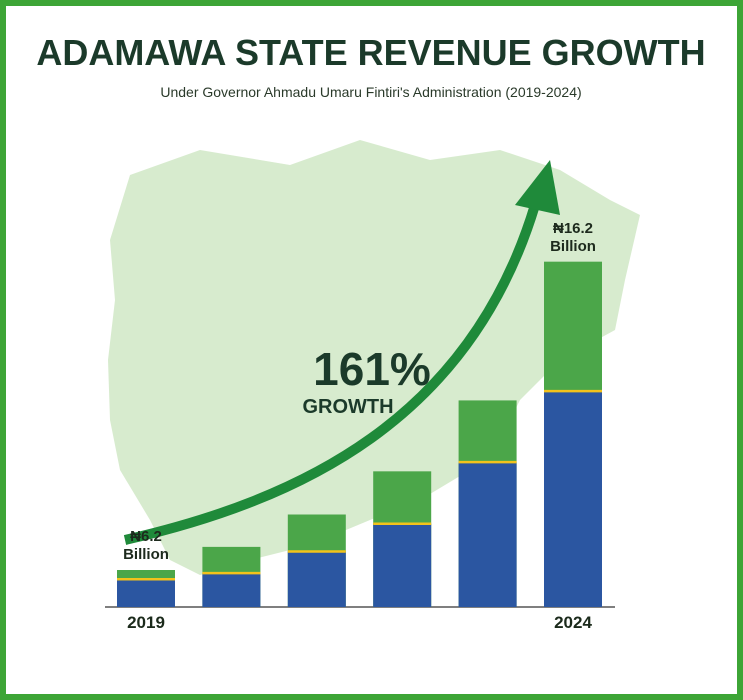 Image resolution: width=743 pixels, height=700 pixels. Describe the element at coordinates (372, 369) in the screenshot. I see `growth-annotation: 161%` at that location.